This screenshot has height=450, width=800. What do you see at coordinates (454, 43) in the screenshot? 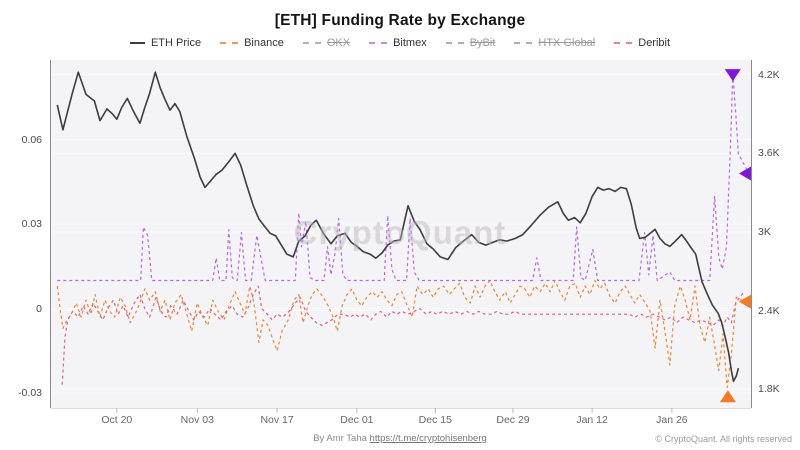
I see `legend-swatch-bybit` at bounding box center [454, 43].